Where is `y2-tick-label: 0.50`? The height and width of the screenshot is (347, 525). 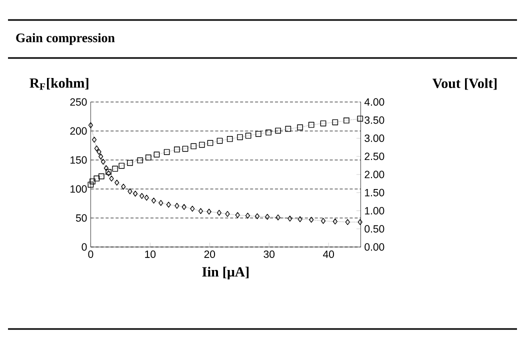 y2-tick-label: 0.50 is located at coordinates (374, 229).